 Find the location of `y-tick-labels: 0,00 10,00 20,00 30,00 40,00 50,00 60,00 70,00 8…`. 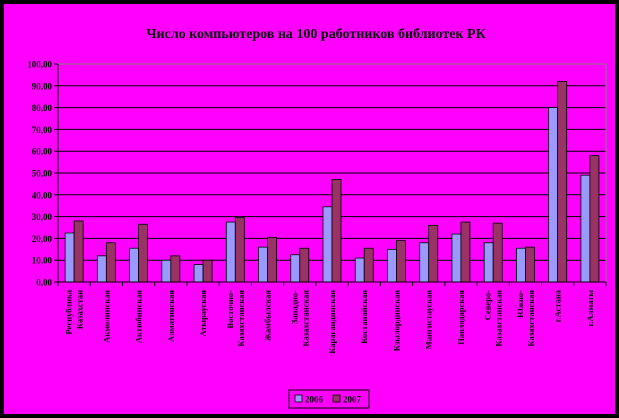

y-tick-labels: 0,00 10,00 20,00 30,00 40,00 50,00 60,00 70,00 8… is located at coordinates (39, 174).